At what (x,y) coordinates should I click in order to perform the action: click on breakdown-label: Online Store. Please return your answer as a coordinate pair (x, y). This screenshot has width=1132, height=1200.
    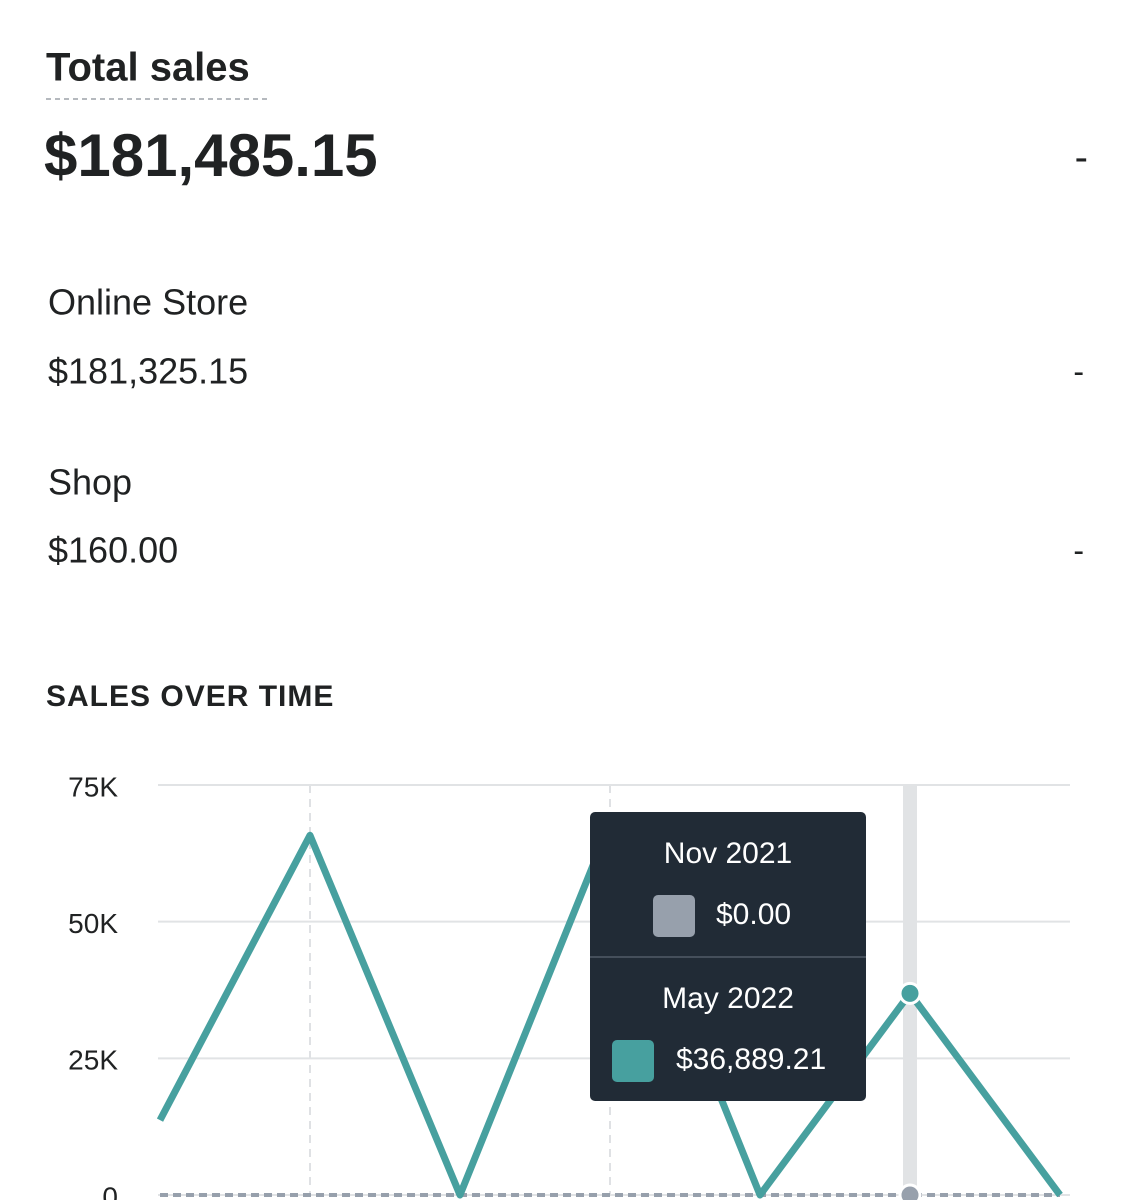
    Looking at the image, I should click on (148, 302).